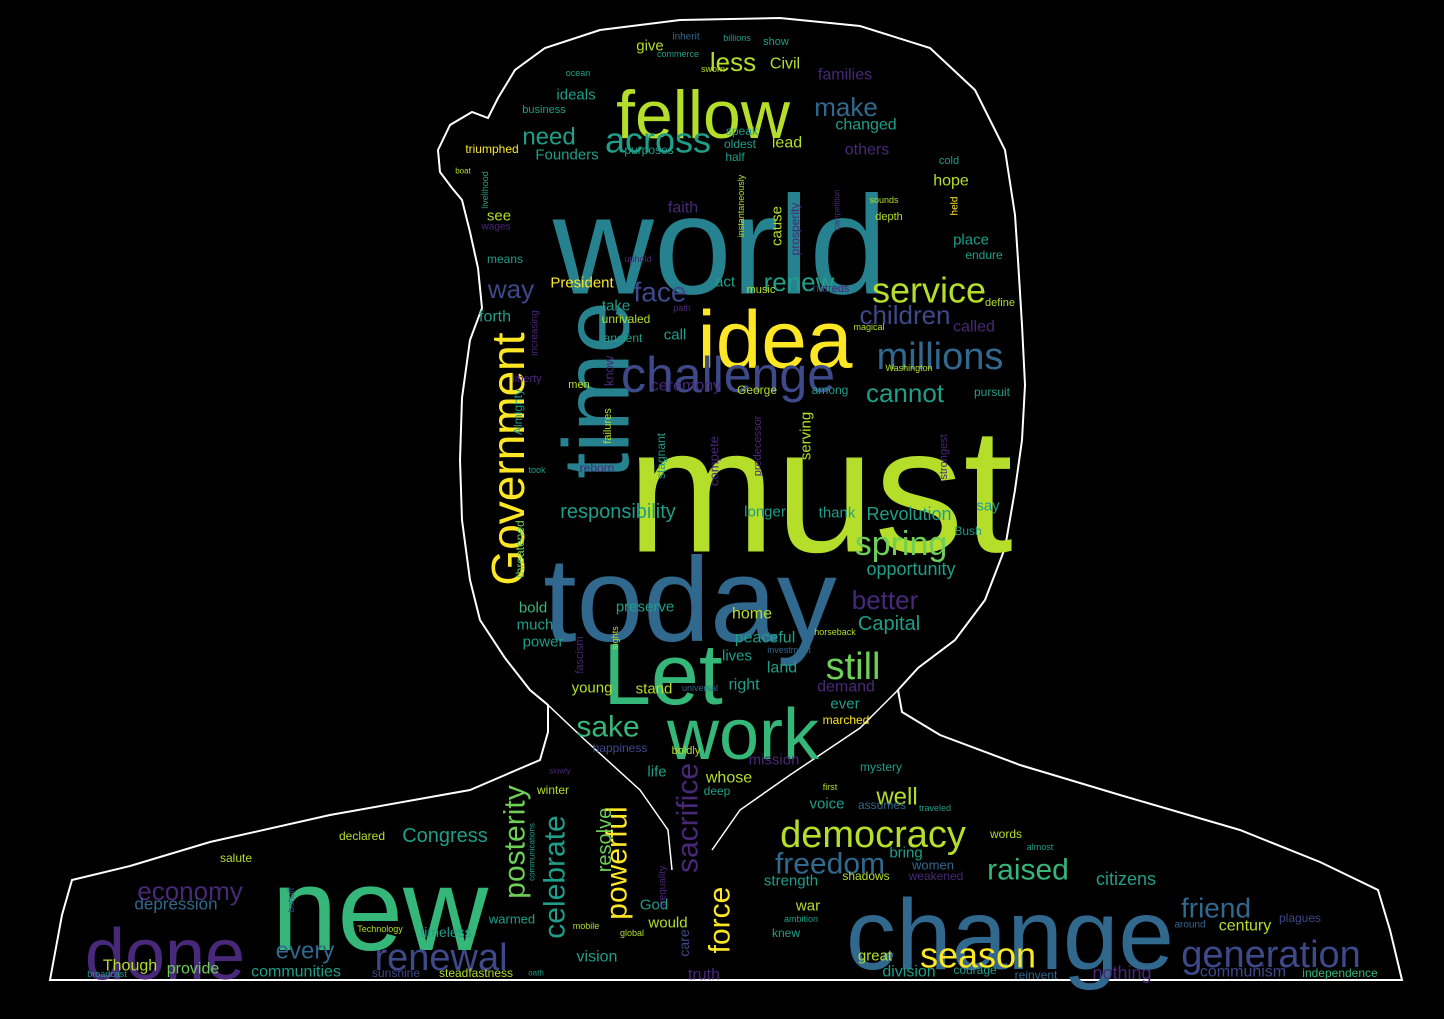 This screenshot has width=1444, height=1019. Describe the element at coordinates (515, 841) in the screenshot. I see `word-posterity: posterity` at that location.